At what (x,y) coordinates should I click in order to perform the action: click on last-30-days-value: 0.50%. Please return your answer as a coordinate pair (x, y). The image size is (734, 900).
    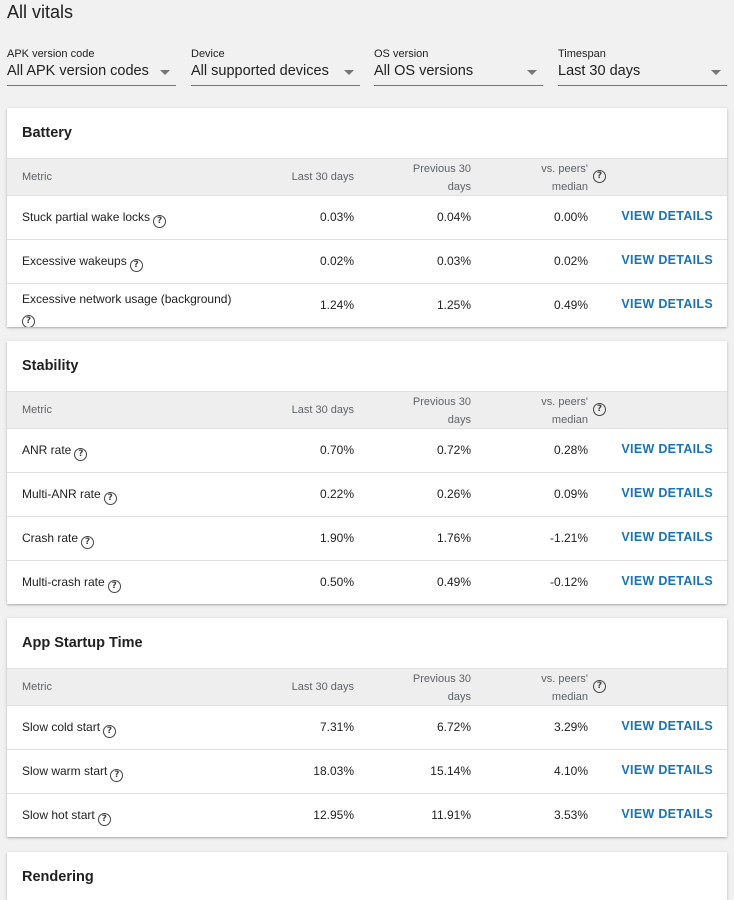
    Looking at the image, I should click on (336, 582).